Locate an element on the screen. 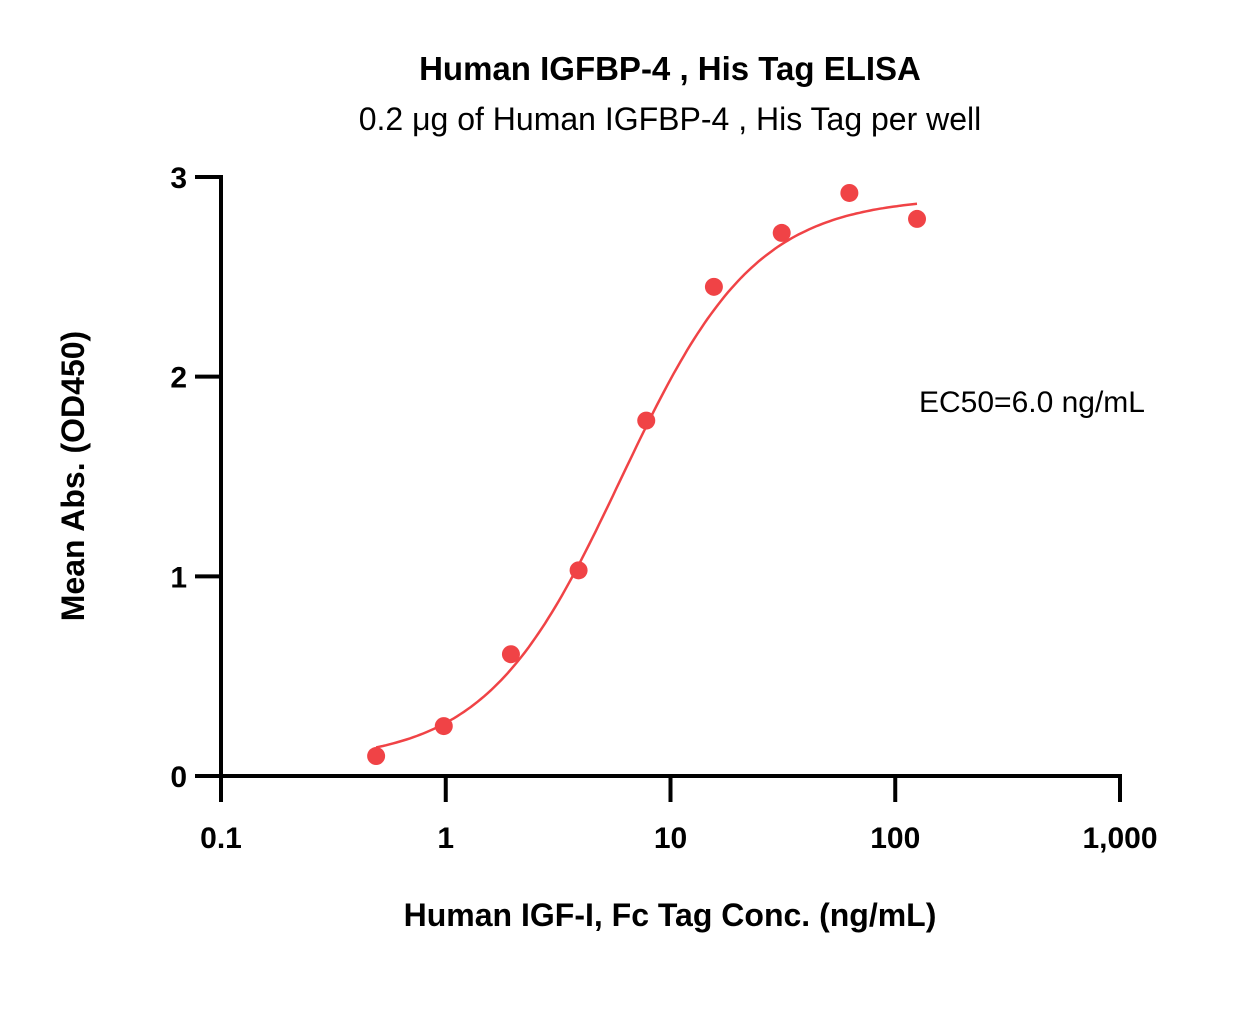  y-tick-label: 3 is located at coordinates (178, 178).